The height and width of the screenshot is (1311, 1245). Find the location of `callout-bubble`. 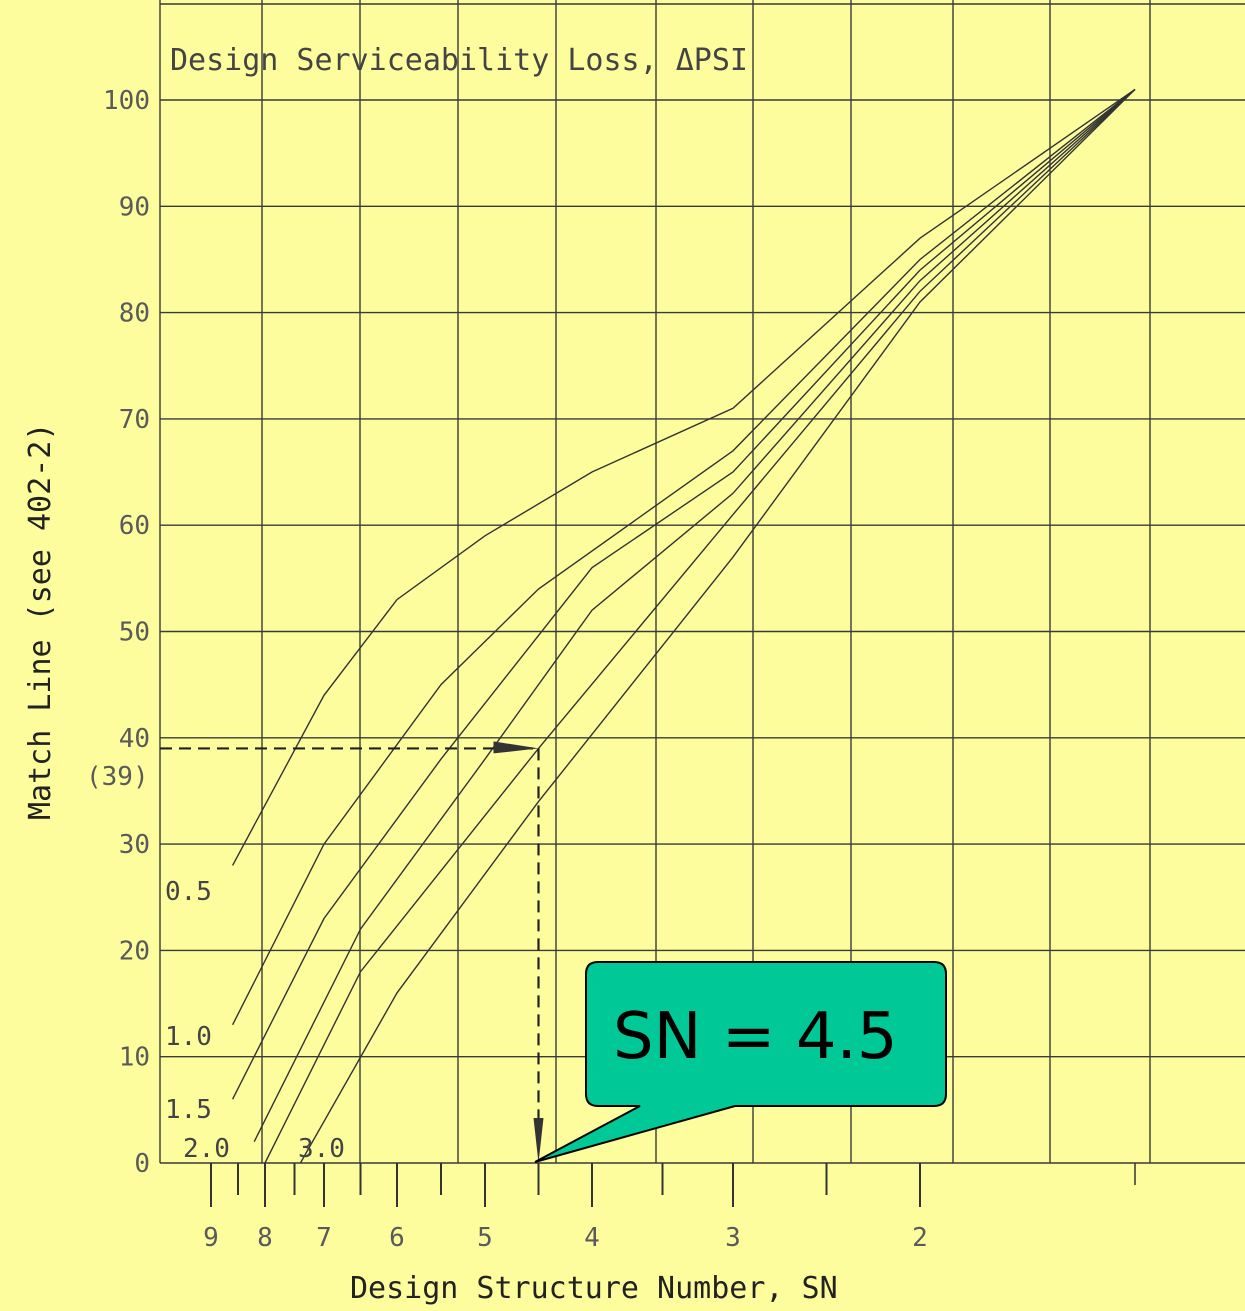

callout-bubble is located at coordinates (740, 1062).